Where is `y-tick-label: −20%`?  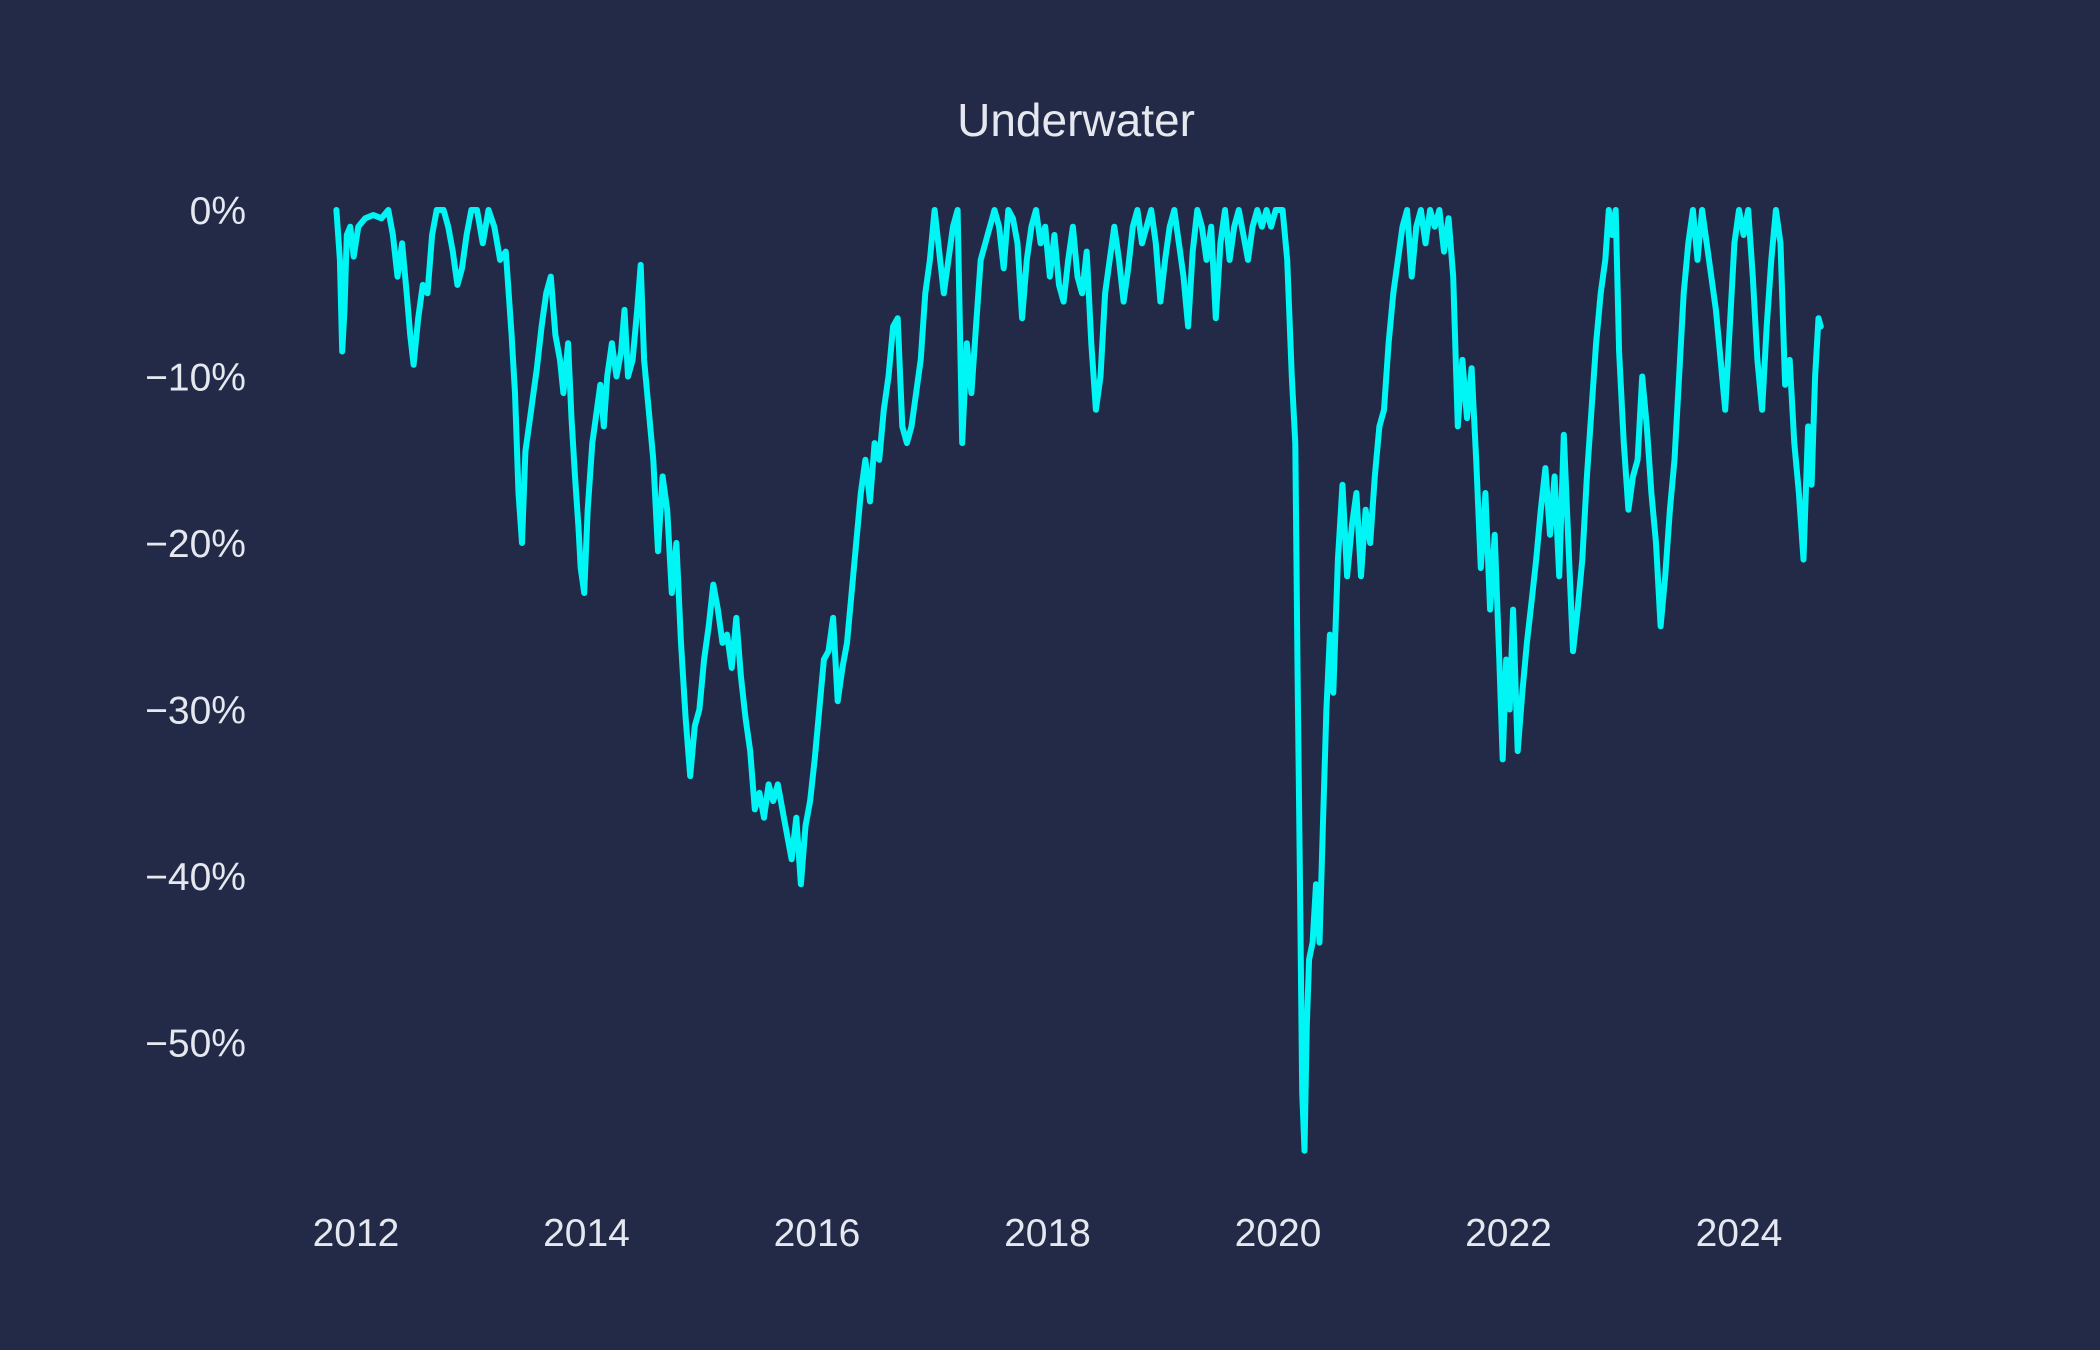 y-tick-label: −20% is located at coordinates (195, 544).